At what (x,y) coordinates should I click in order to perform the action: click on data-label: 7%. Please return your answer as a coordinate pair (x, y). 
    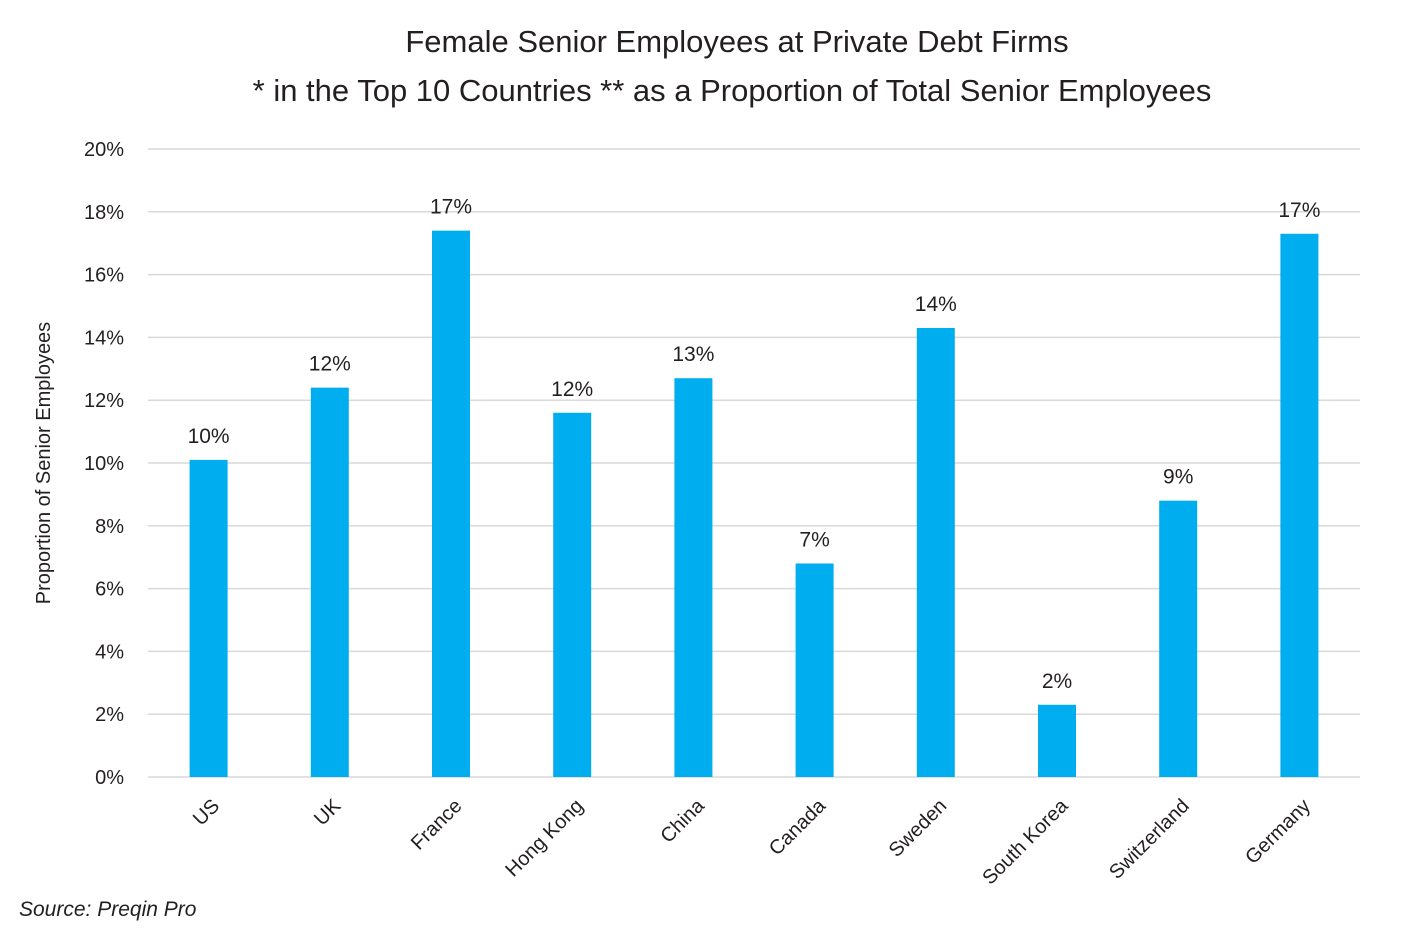
    Looking at the image, I should click on (814, 539).